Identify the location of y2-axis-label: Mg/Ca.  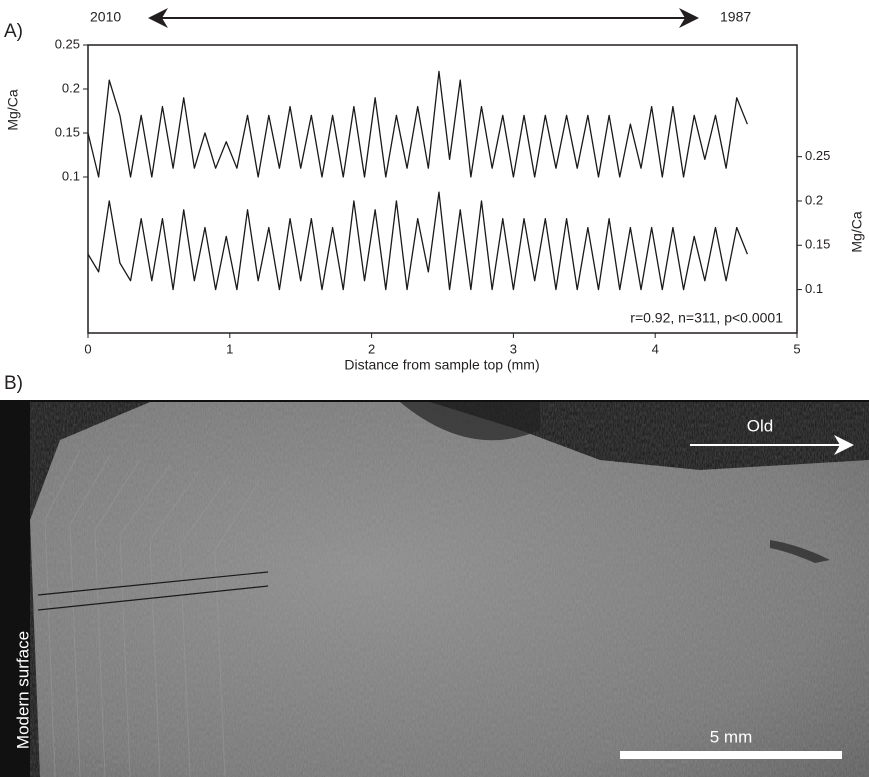
(857, 231).